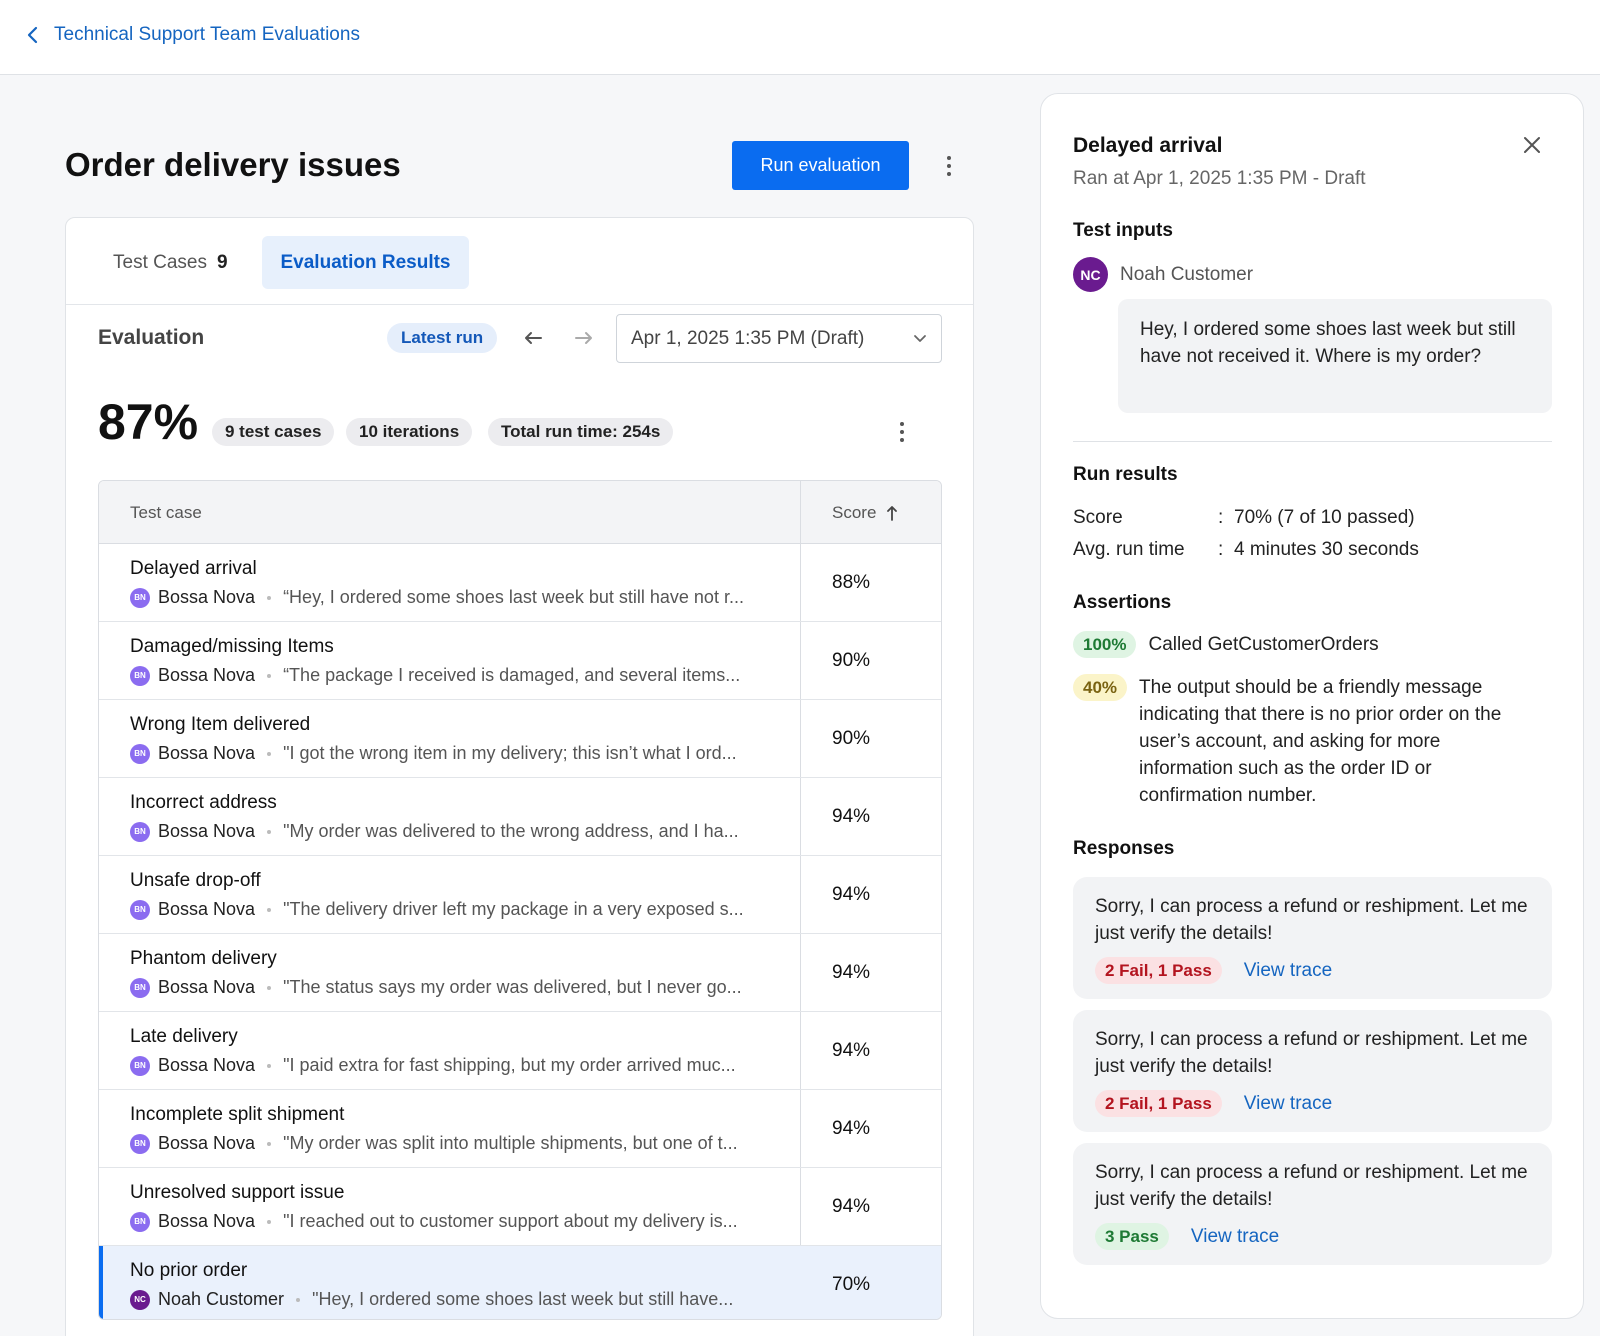 Image resolution: width=1600 pixels, height=1336 pixels. I want to click on tab-test-cases: Test Cases 9, so click(170, 262).